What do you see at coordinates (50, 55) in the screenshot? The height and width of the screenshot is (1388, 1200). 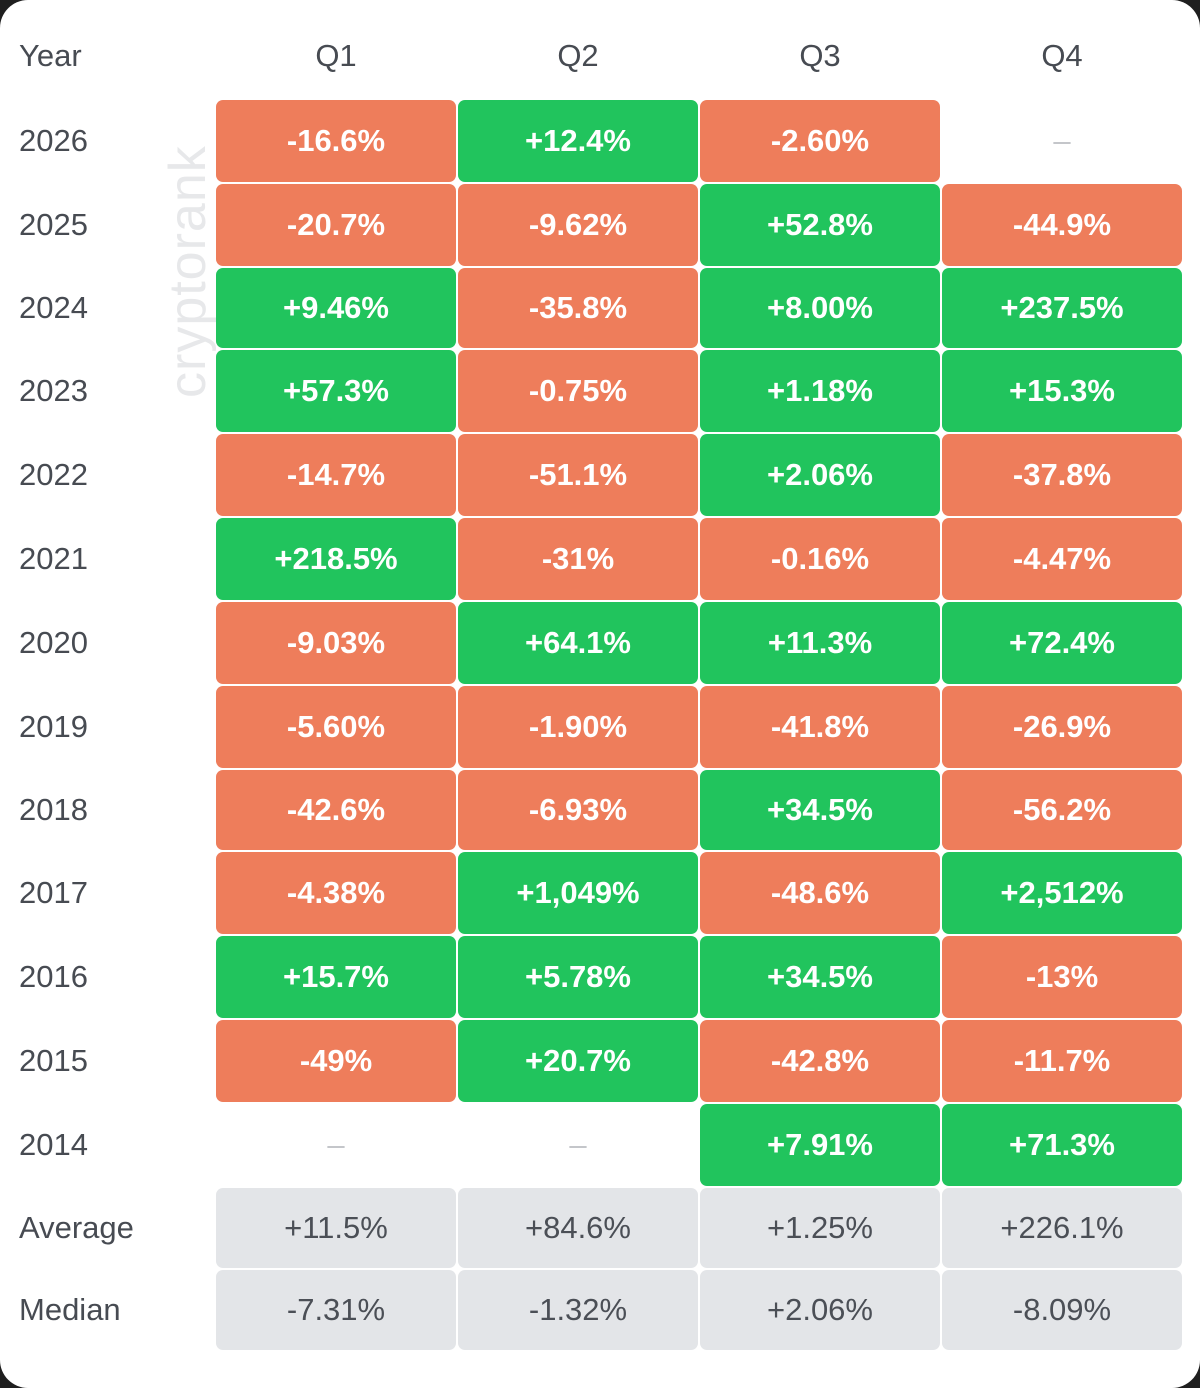 I see `column-header-year: Year` at bounding box center [50, 55].